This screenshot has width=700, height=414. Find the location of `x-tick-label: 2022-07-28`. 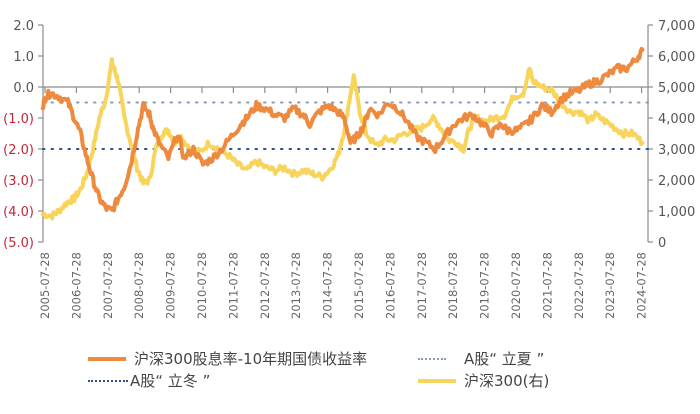

x-tick-label: 2022-07-28 is located at coordinates (579, 285).